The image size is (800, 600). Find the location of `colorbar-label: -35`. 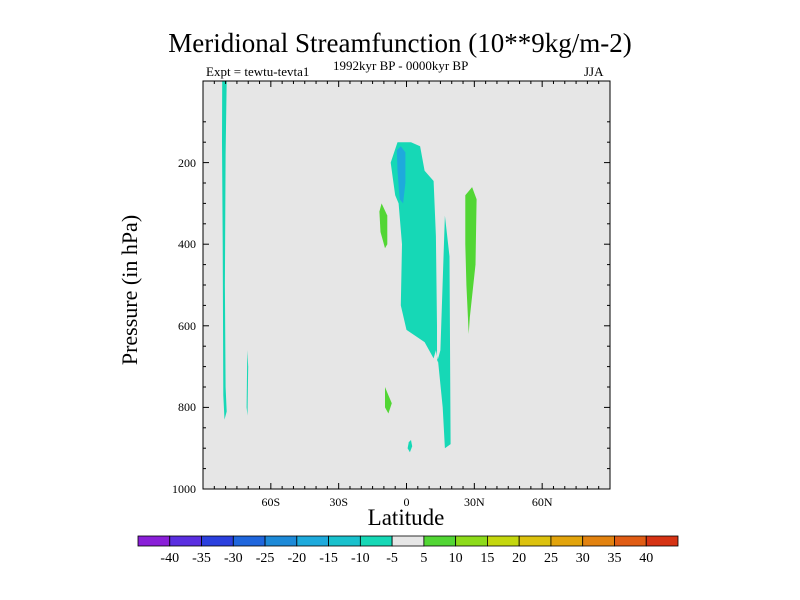

colorbar-label: -35 is located at coordinates (201, 558).